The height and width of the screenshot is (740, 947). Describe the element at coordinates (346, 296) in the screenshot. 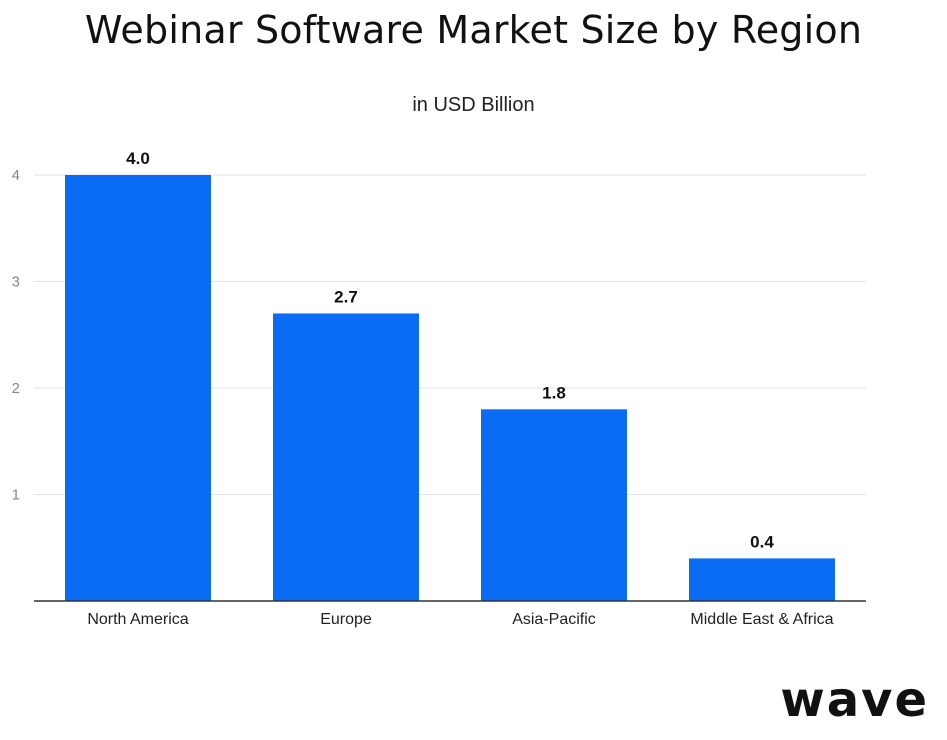

I see `data-label: 2.7` at that location.